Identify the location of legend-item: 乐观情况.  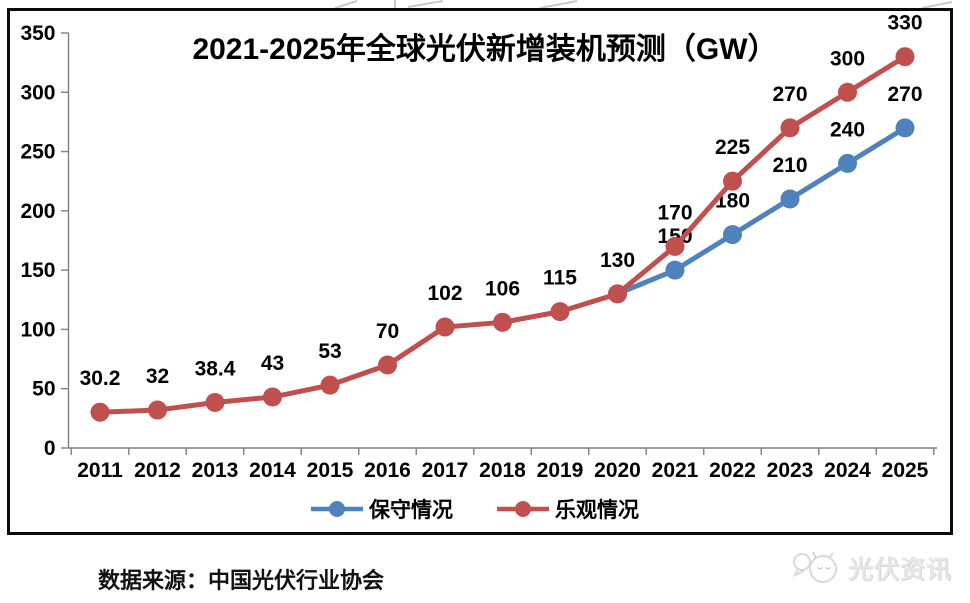
(568, 509).